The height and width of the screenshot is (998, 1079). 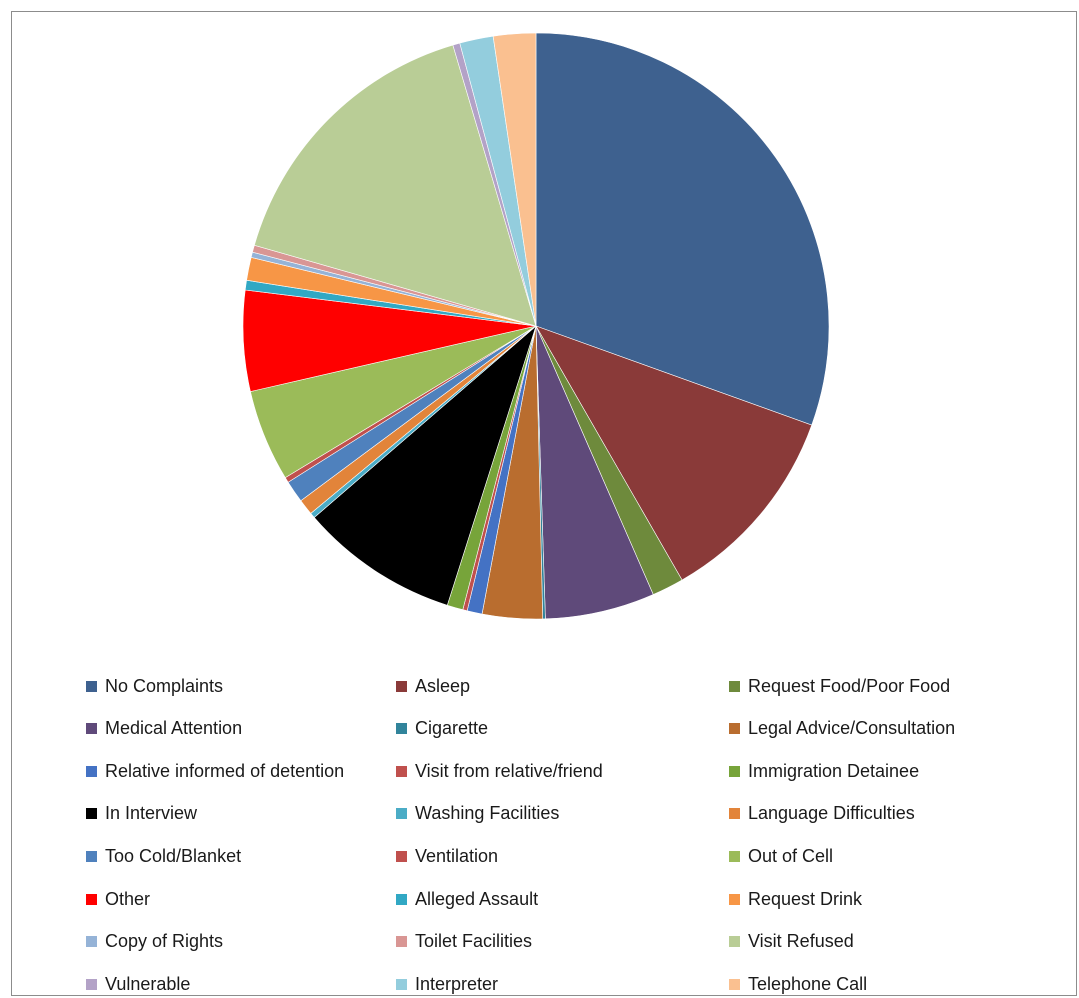 I want to click on legend-item: Asleep, so click(x=433, y=686).